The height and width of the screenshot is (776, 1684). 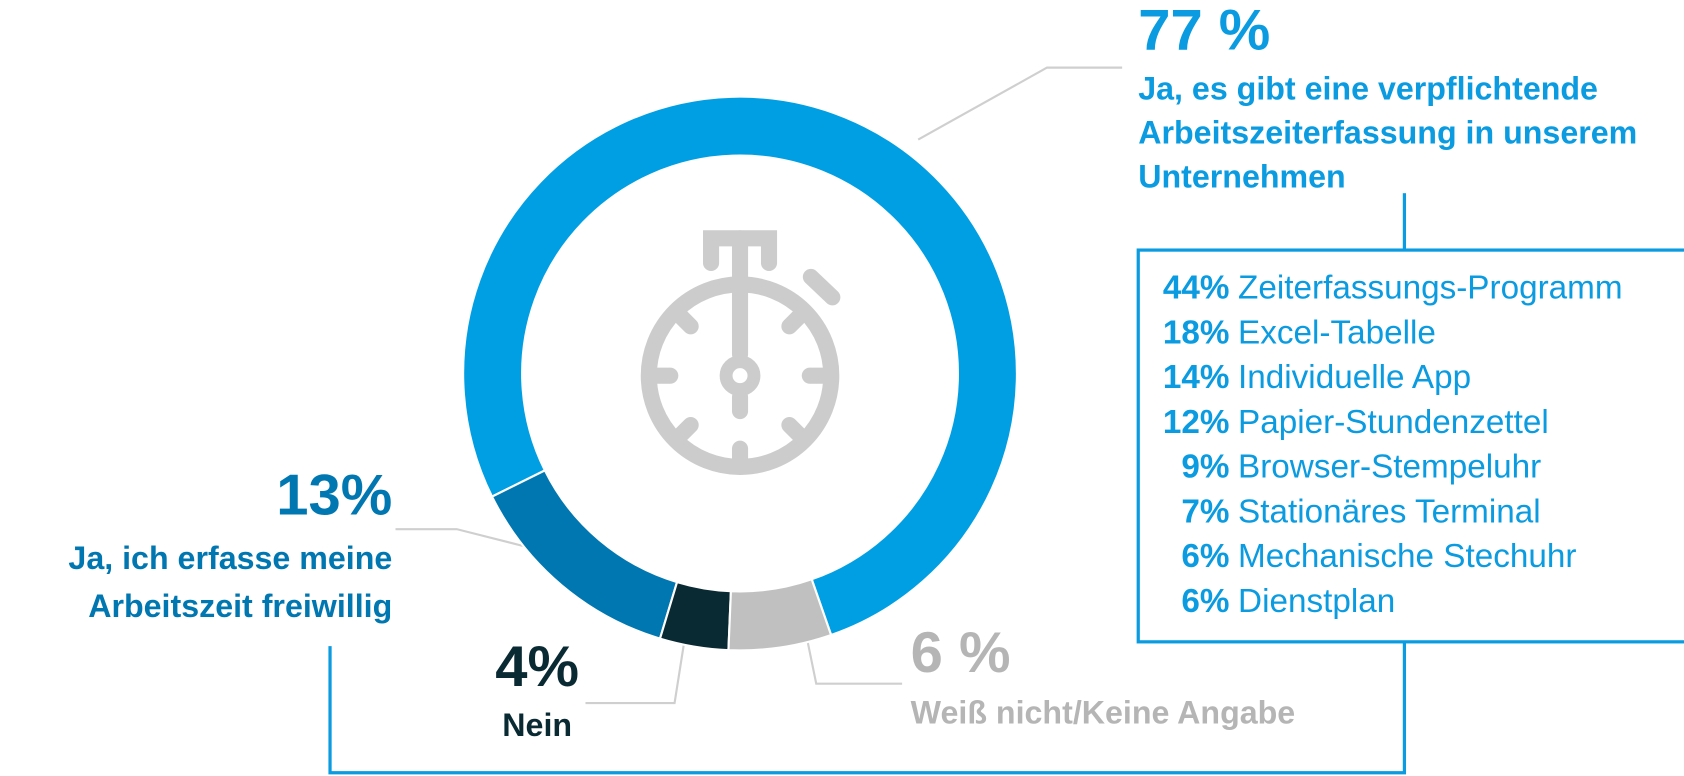 I want to click on breakdown-value: 44%, so click(x=1196, y=288).